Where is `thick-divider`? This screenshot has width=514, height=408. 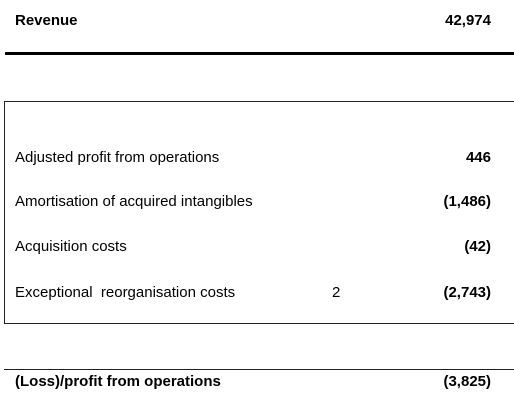
thick-divider is located at coordinates (259, 53).